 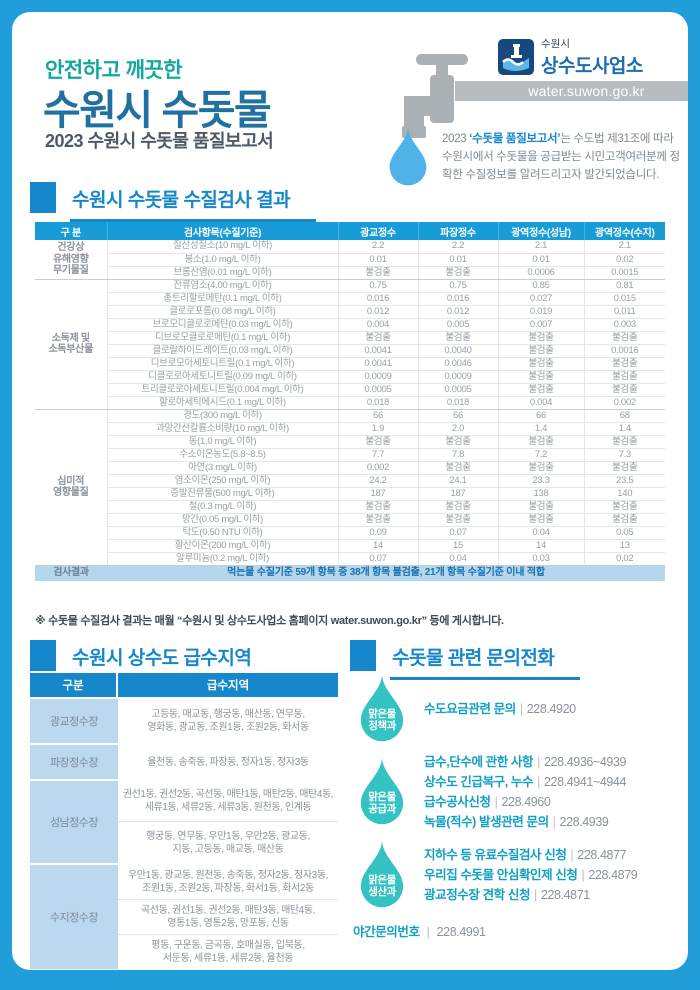 I want to click on test-item: 붕소(1.0 mg/L 이하), so click(x=223, y=260).